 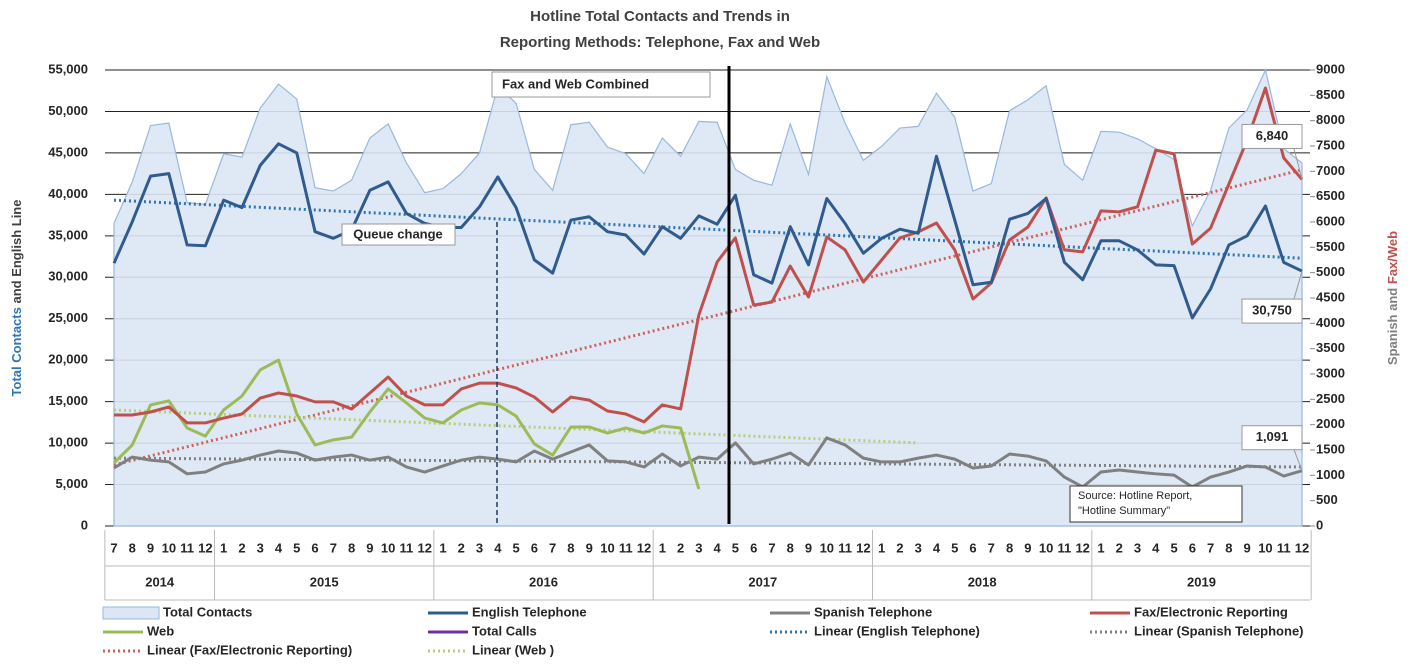 I want to click on year-label: 2016, so click(x=543, y=581).